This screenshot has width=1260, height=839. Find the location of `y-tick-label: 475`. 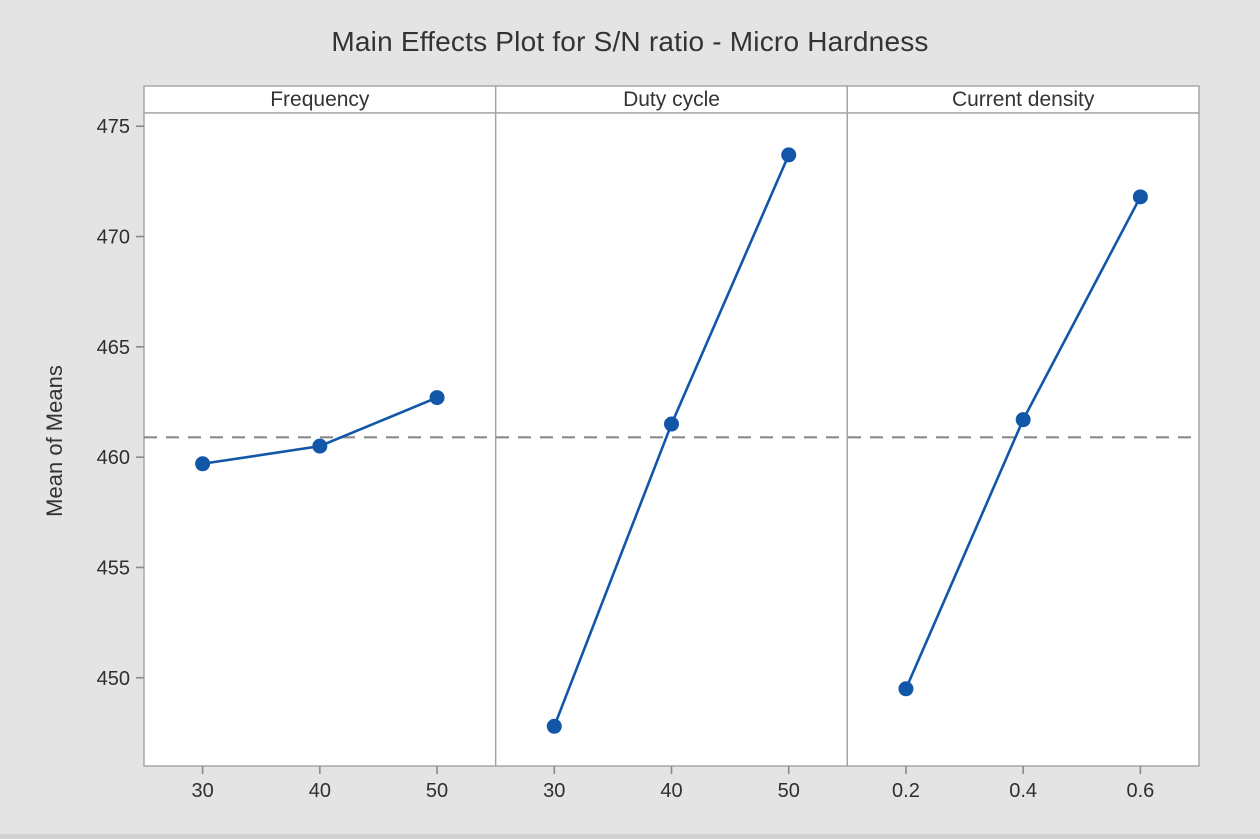

y-tick-label: 475 is located at coordinates (113, 127).